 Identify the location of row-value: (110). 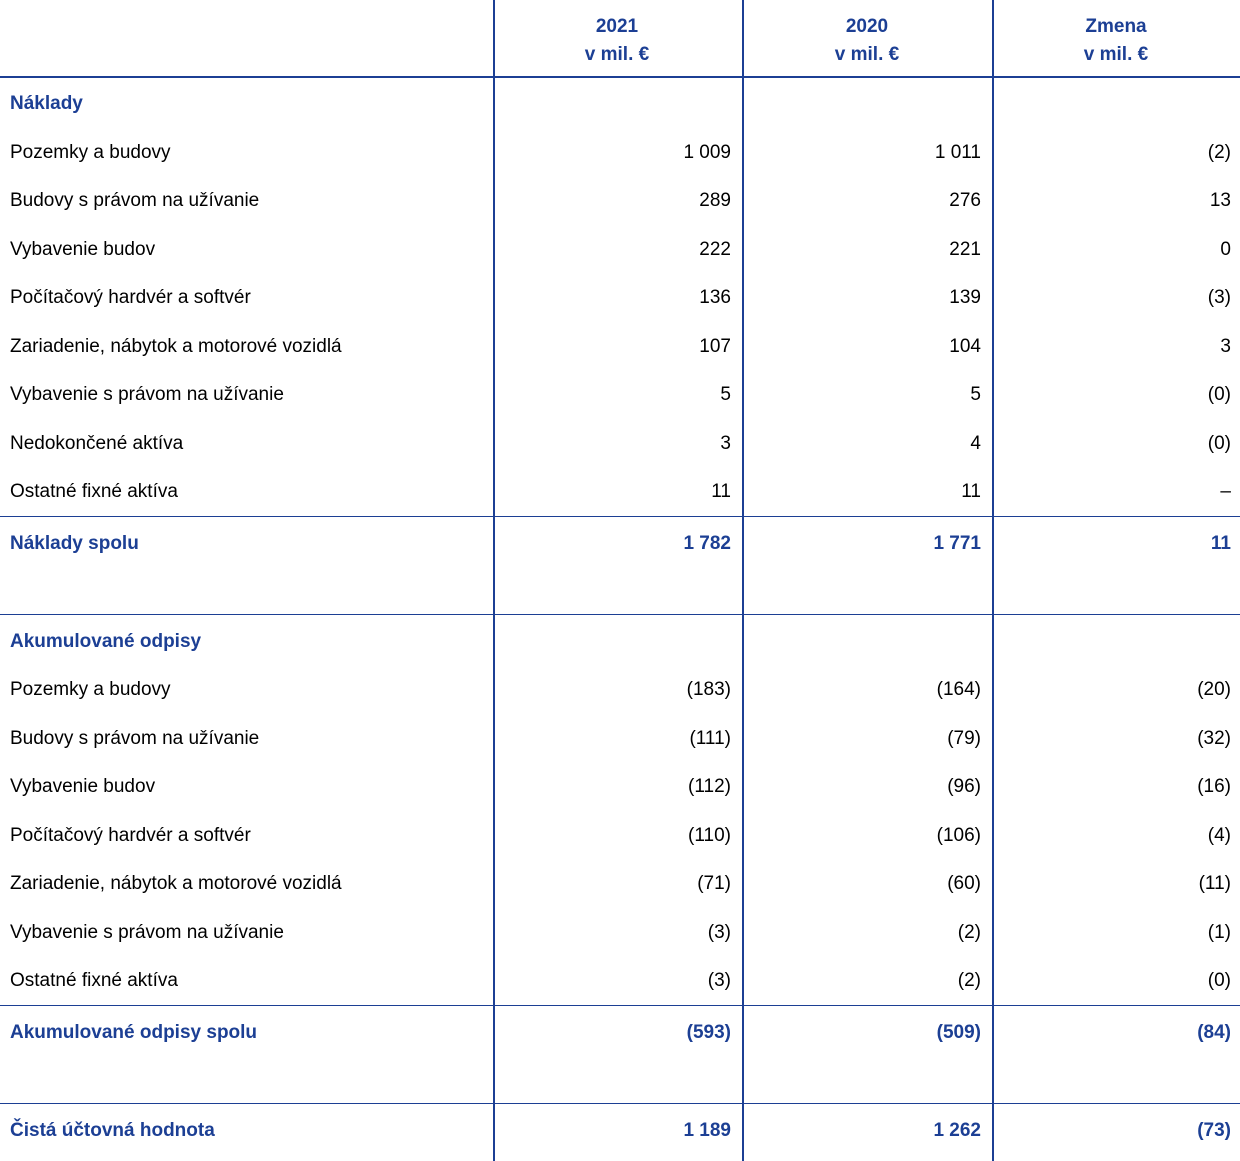
(709, 835).